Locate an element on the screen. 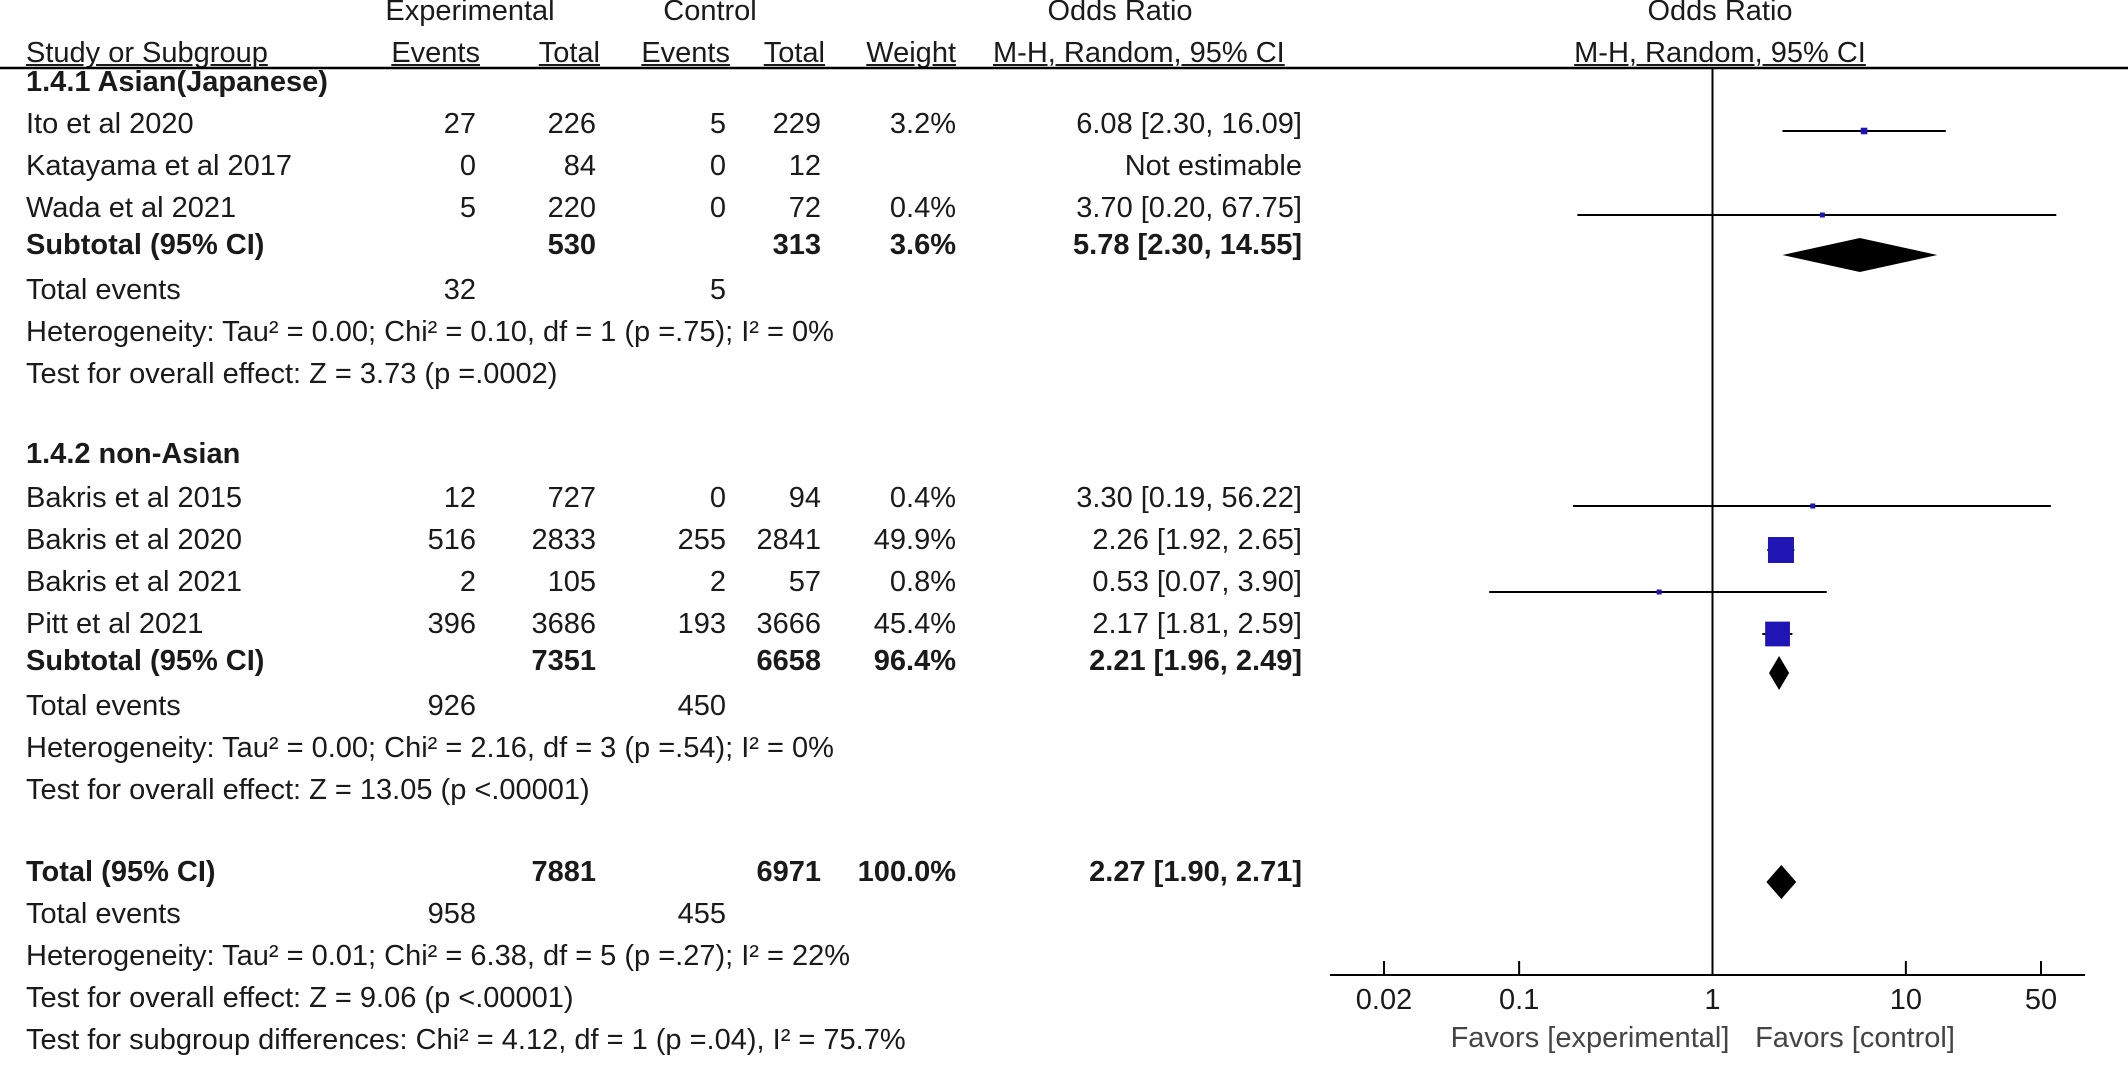  cell-tot-c: 57 is located at coordinates (804, 582).